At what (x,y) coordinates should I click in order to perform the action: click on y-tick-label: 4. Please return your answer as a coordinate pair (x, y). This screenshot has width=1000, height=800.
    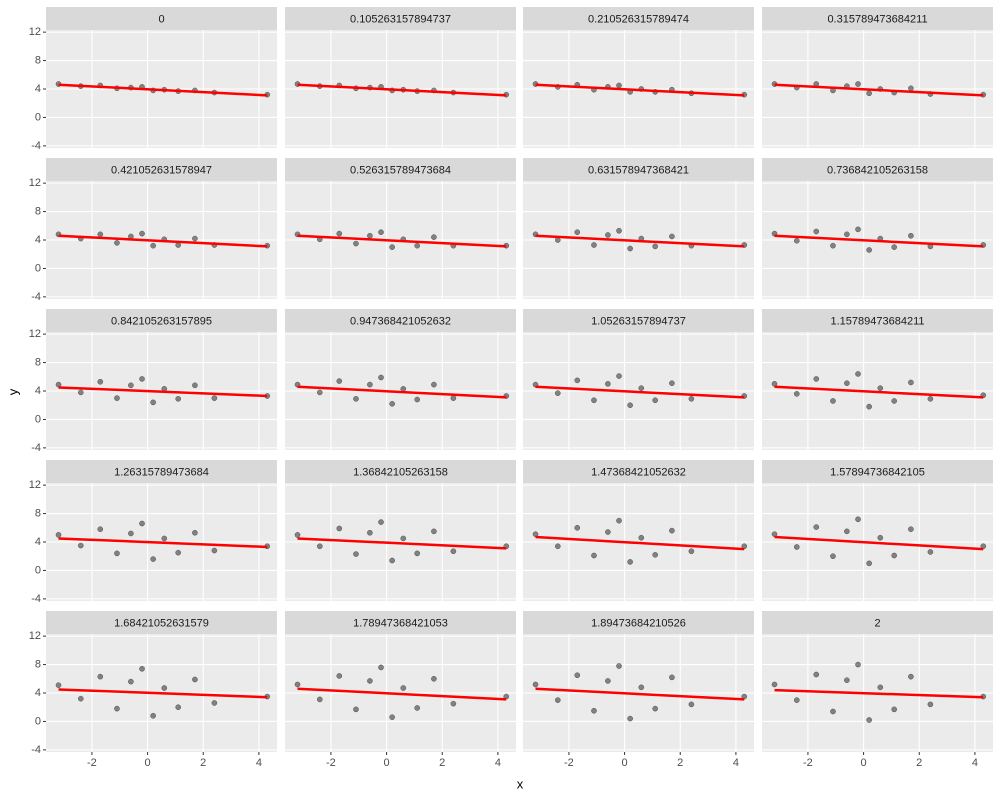
    Looking at the image, I should click on (38, 693).